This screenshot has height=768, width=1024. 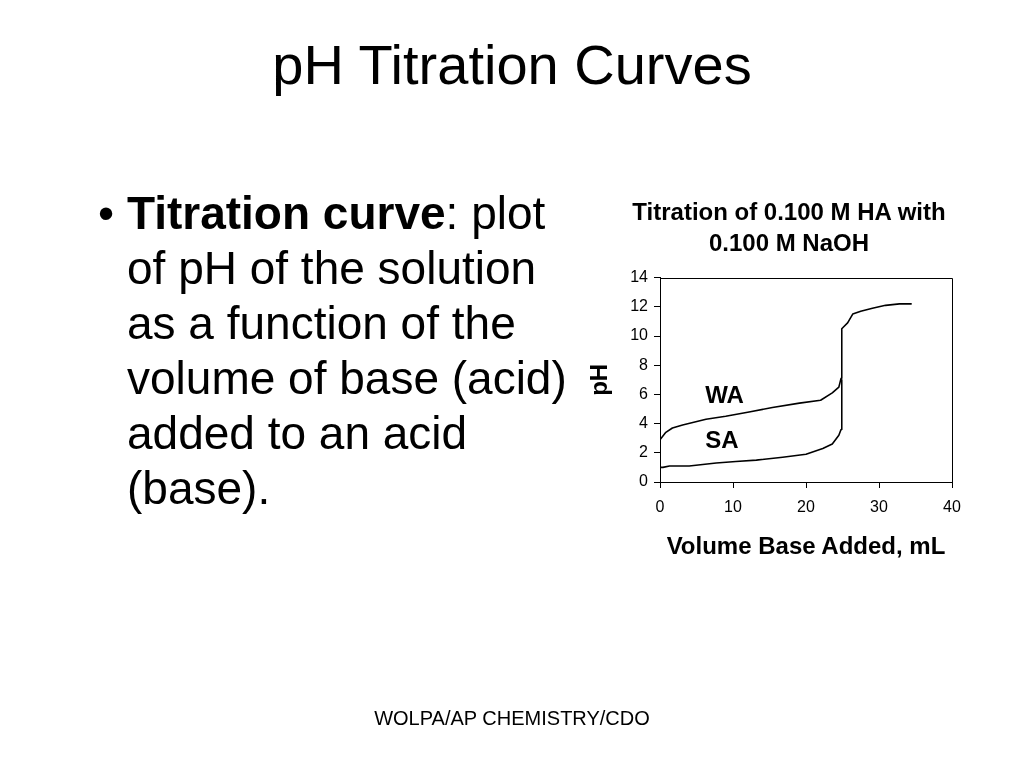 What do you see at coordinates (952, 507) in the screenshot?
I see `x-tick-label: 40` at bounding box center [952, 507].